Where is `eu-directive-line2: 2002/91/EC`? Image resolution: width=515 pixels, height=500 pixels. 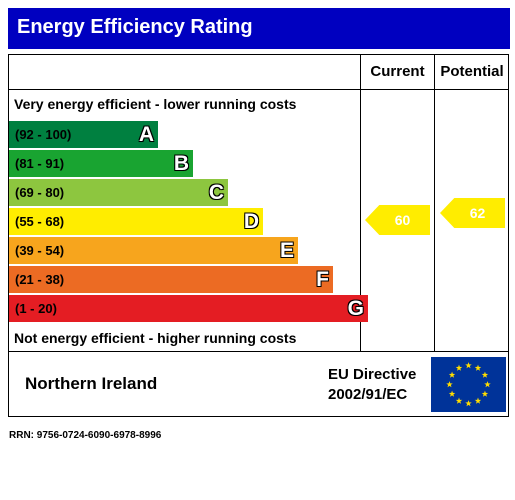
eu-directive-line2: 2002/91/EC is located at coordinates (368, 394).